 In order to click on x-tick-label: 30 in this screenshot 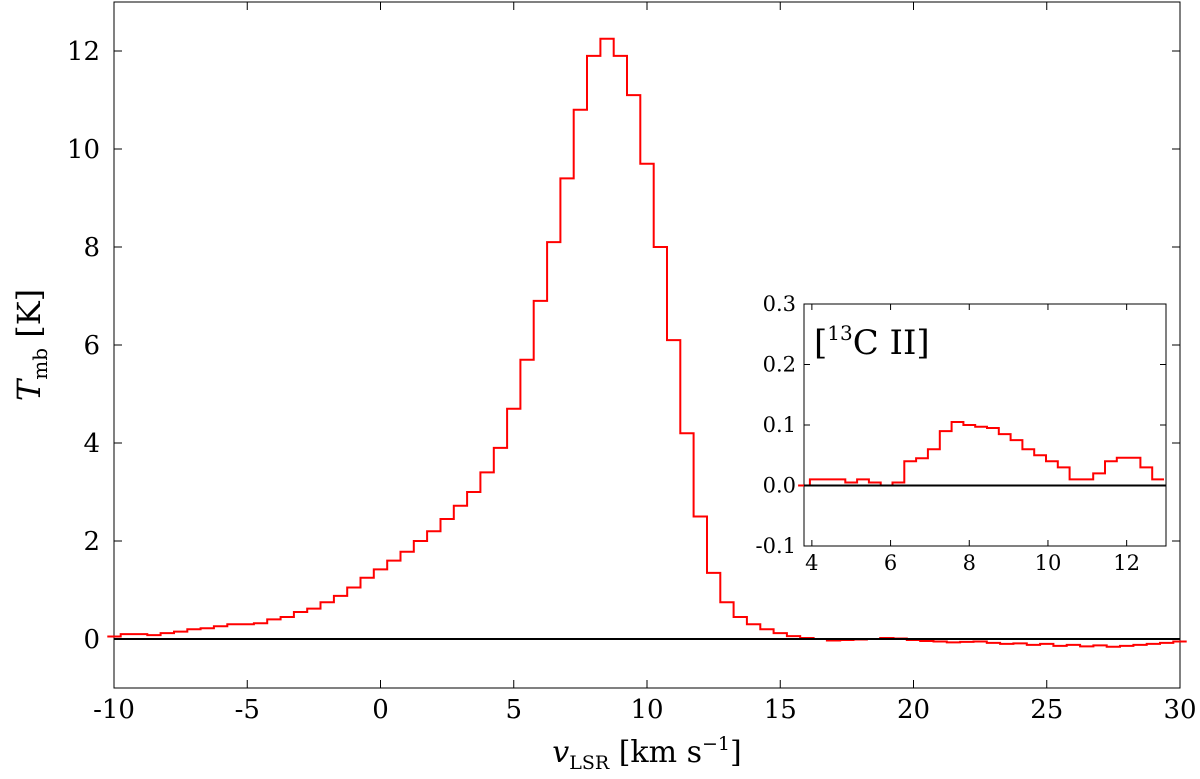, I will do `click(1179, 710)`.